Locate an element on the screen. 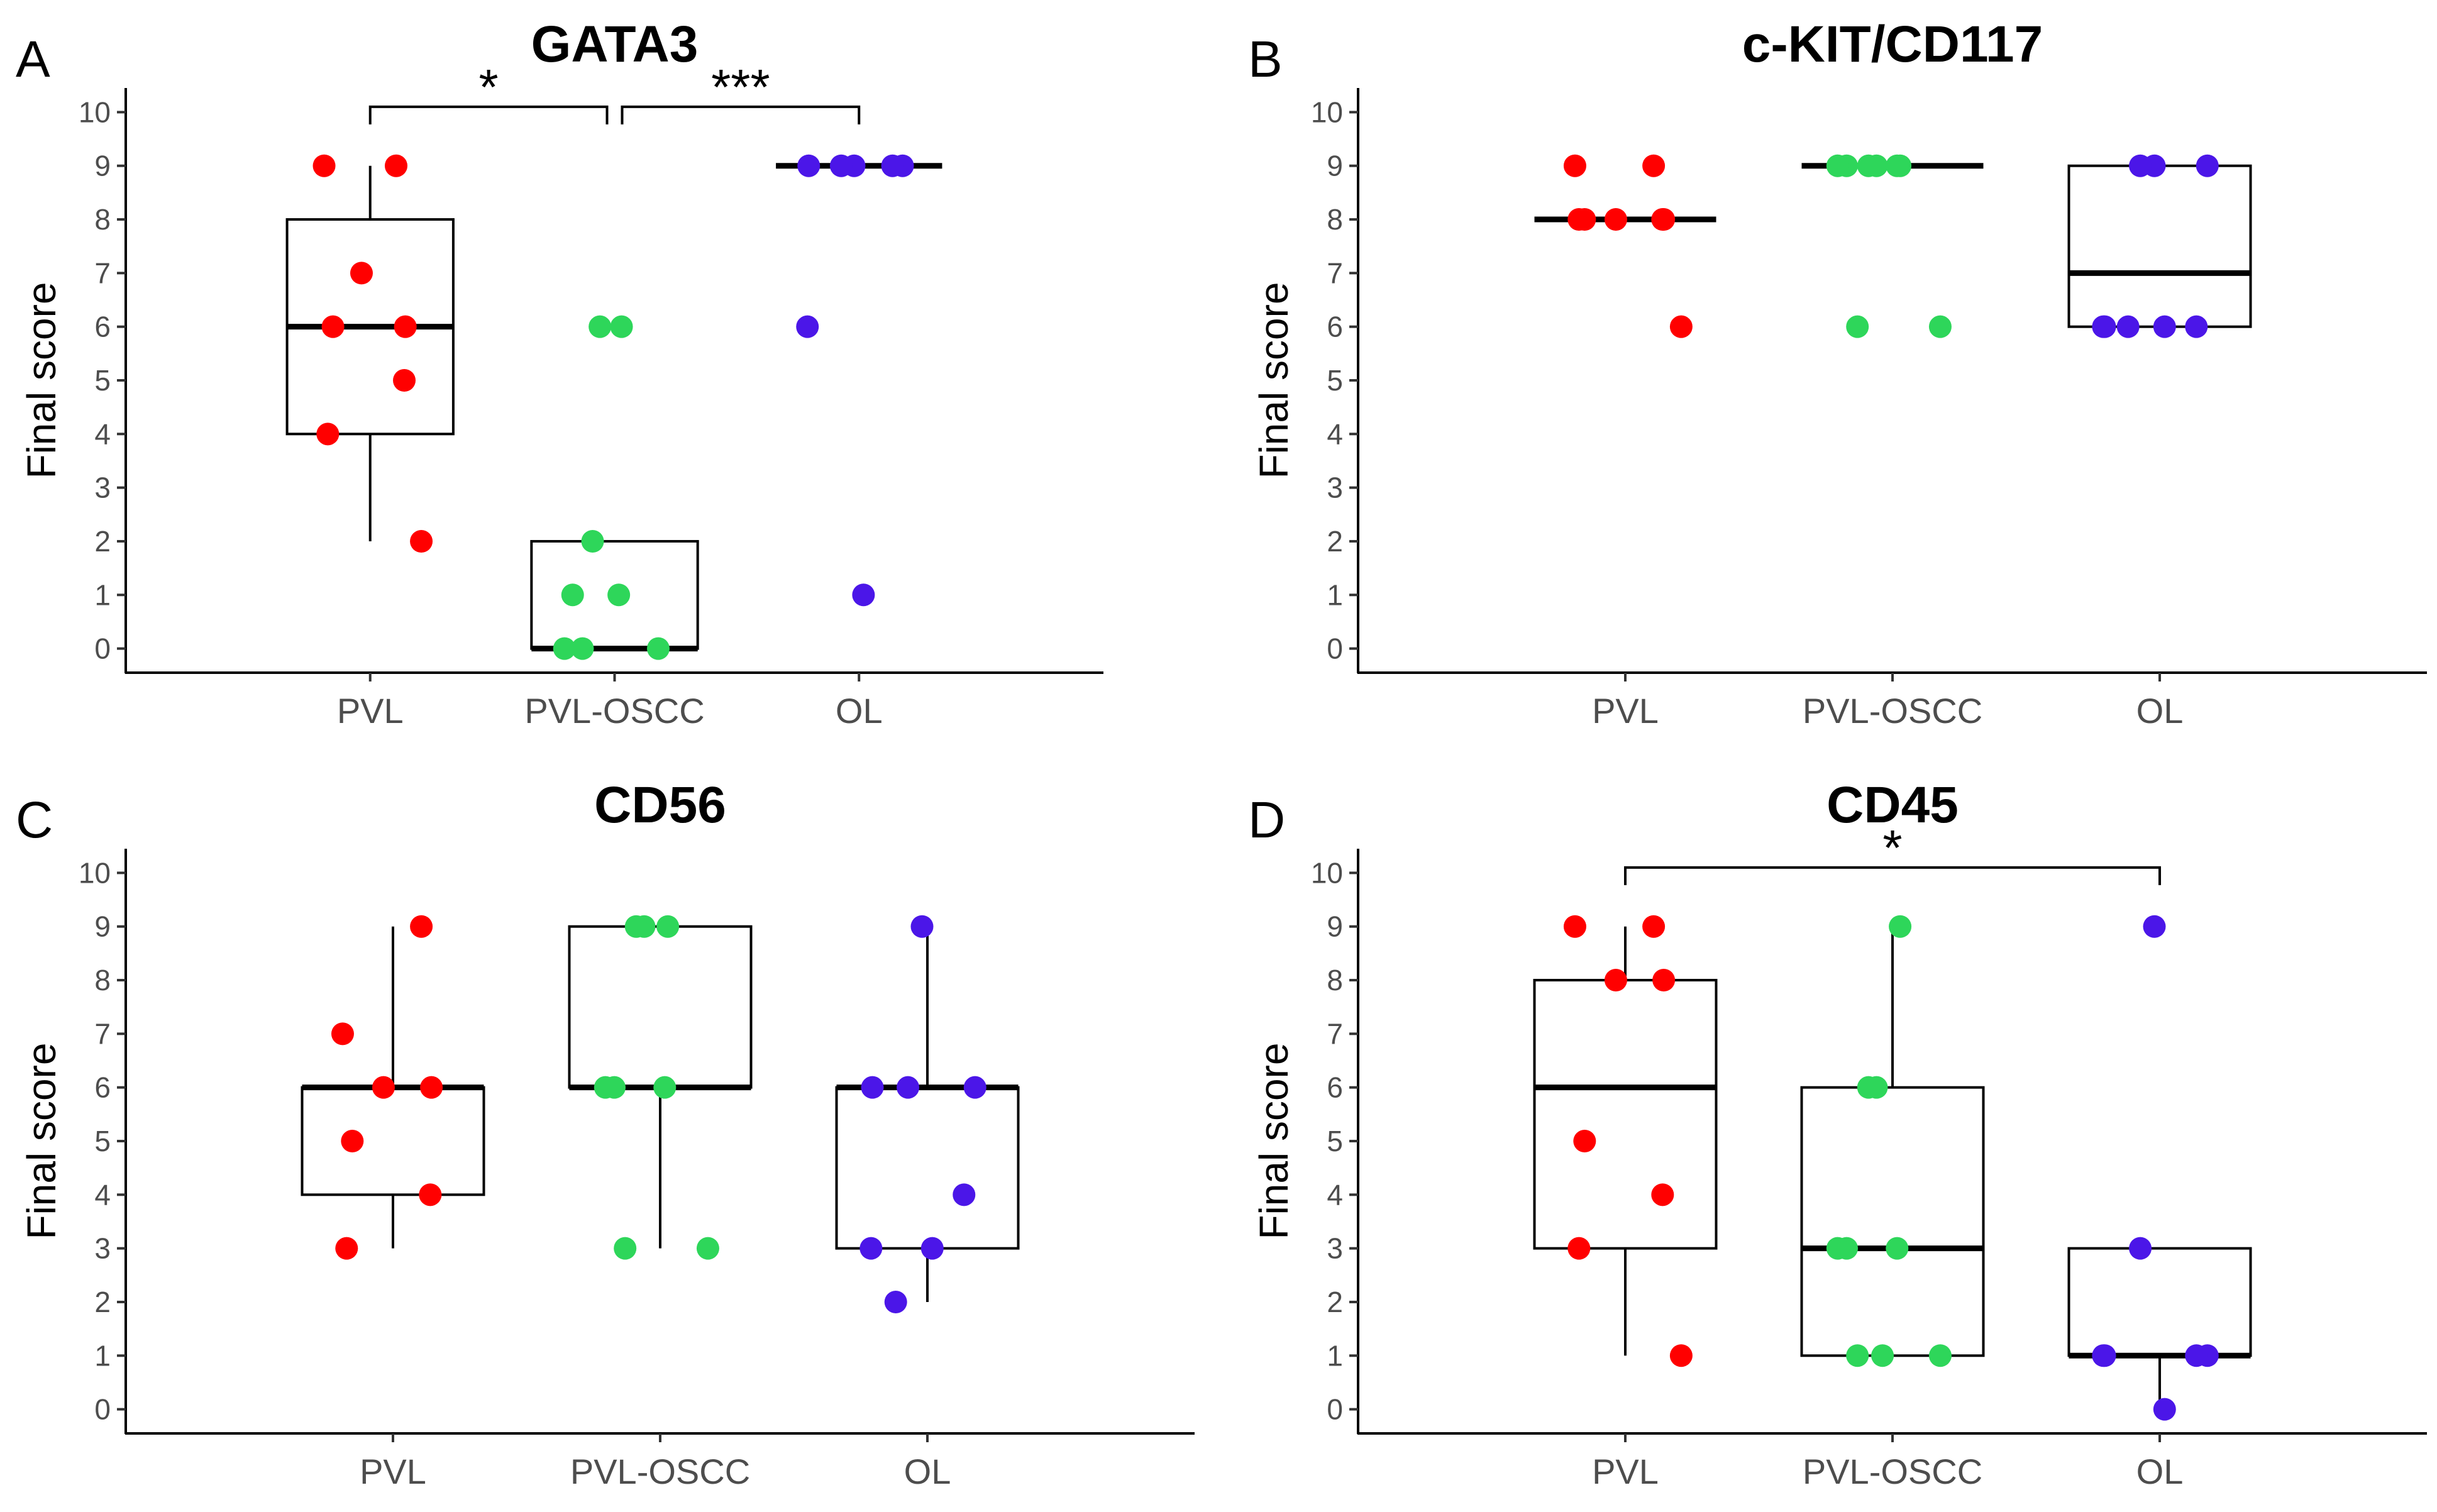 This screenshot has height=1512, width=2437. chart-title: GATA3 is located at coordinates (615, 45).